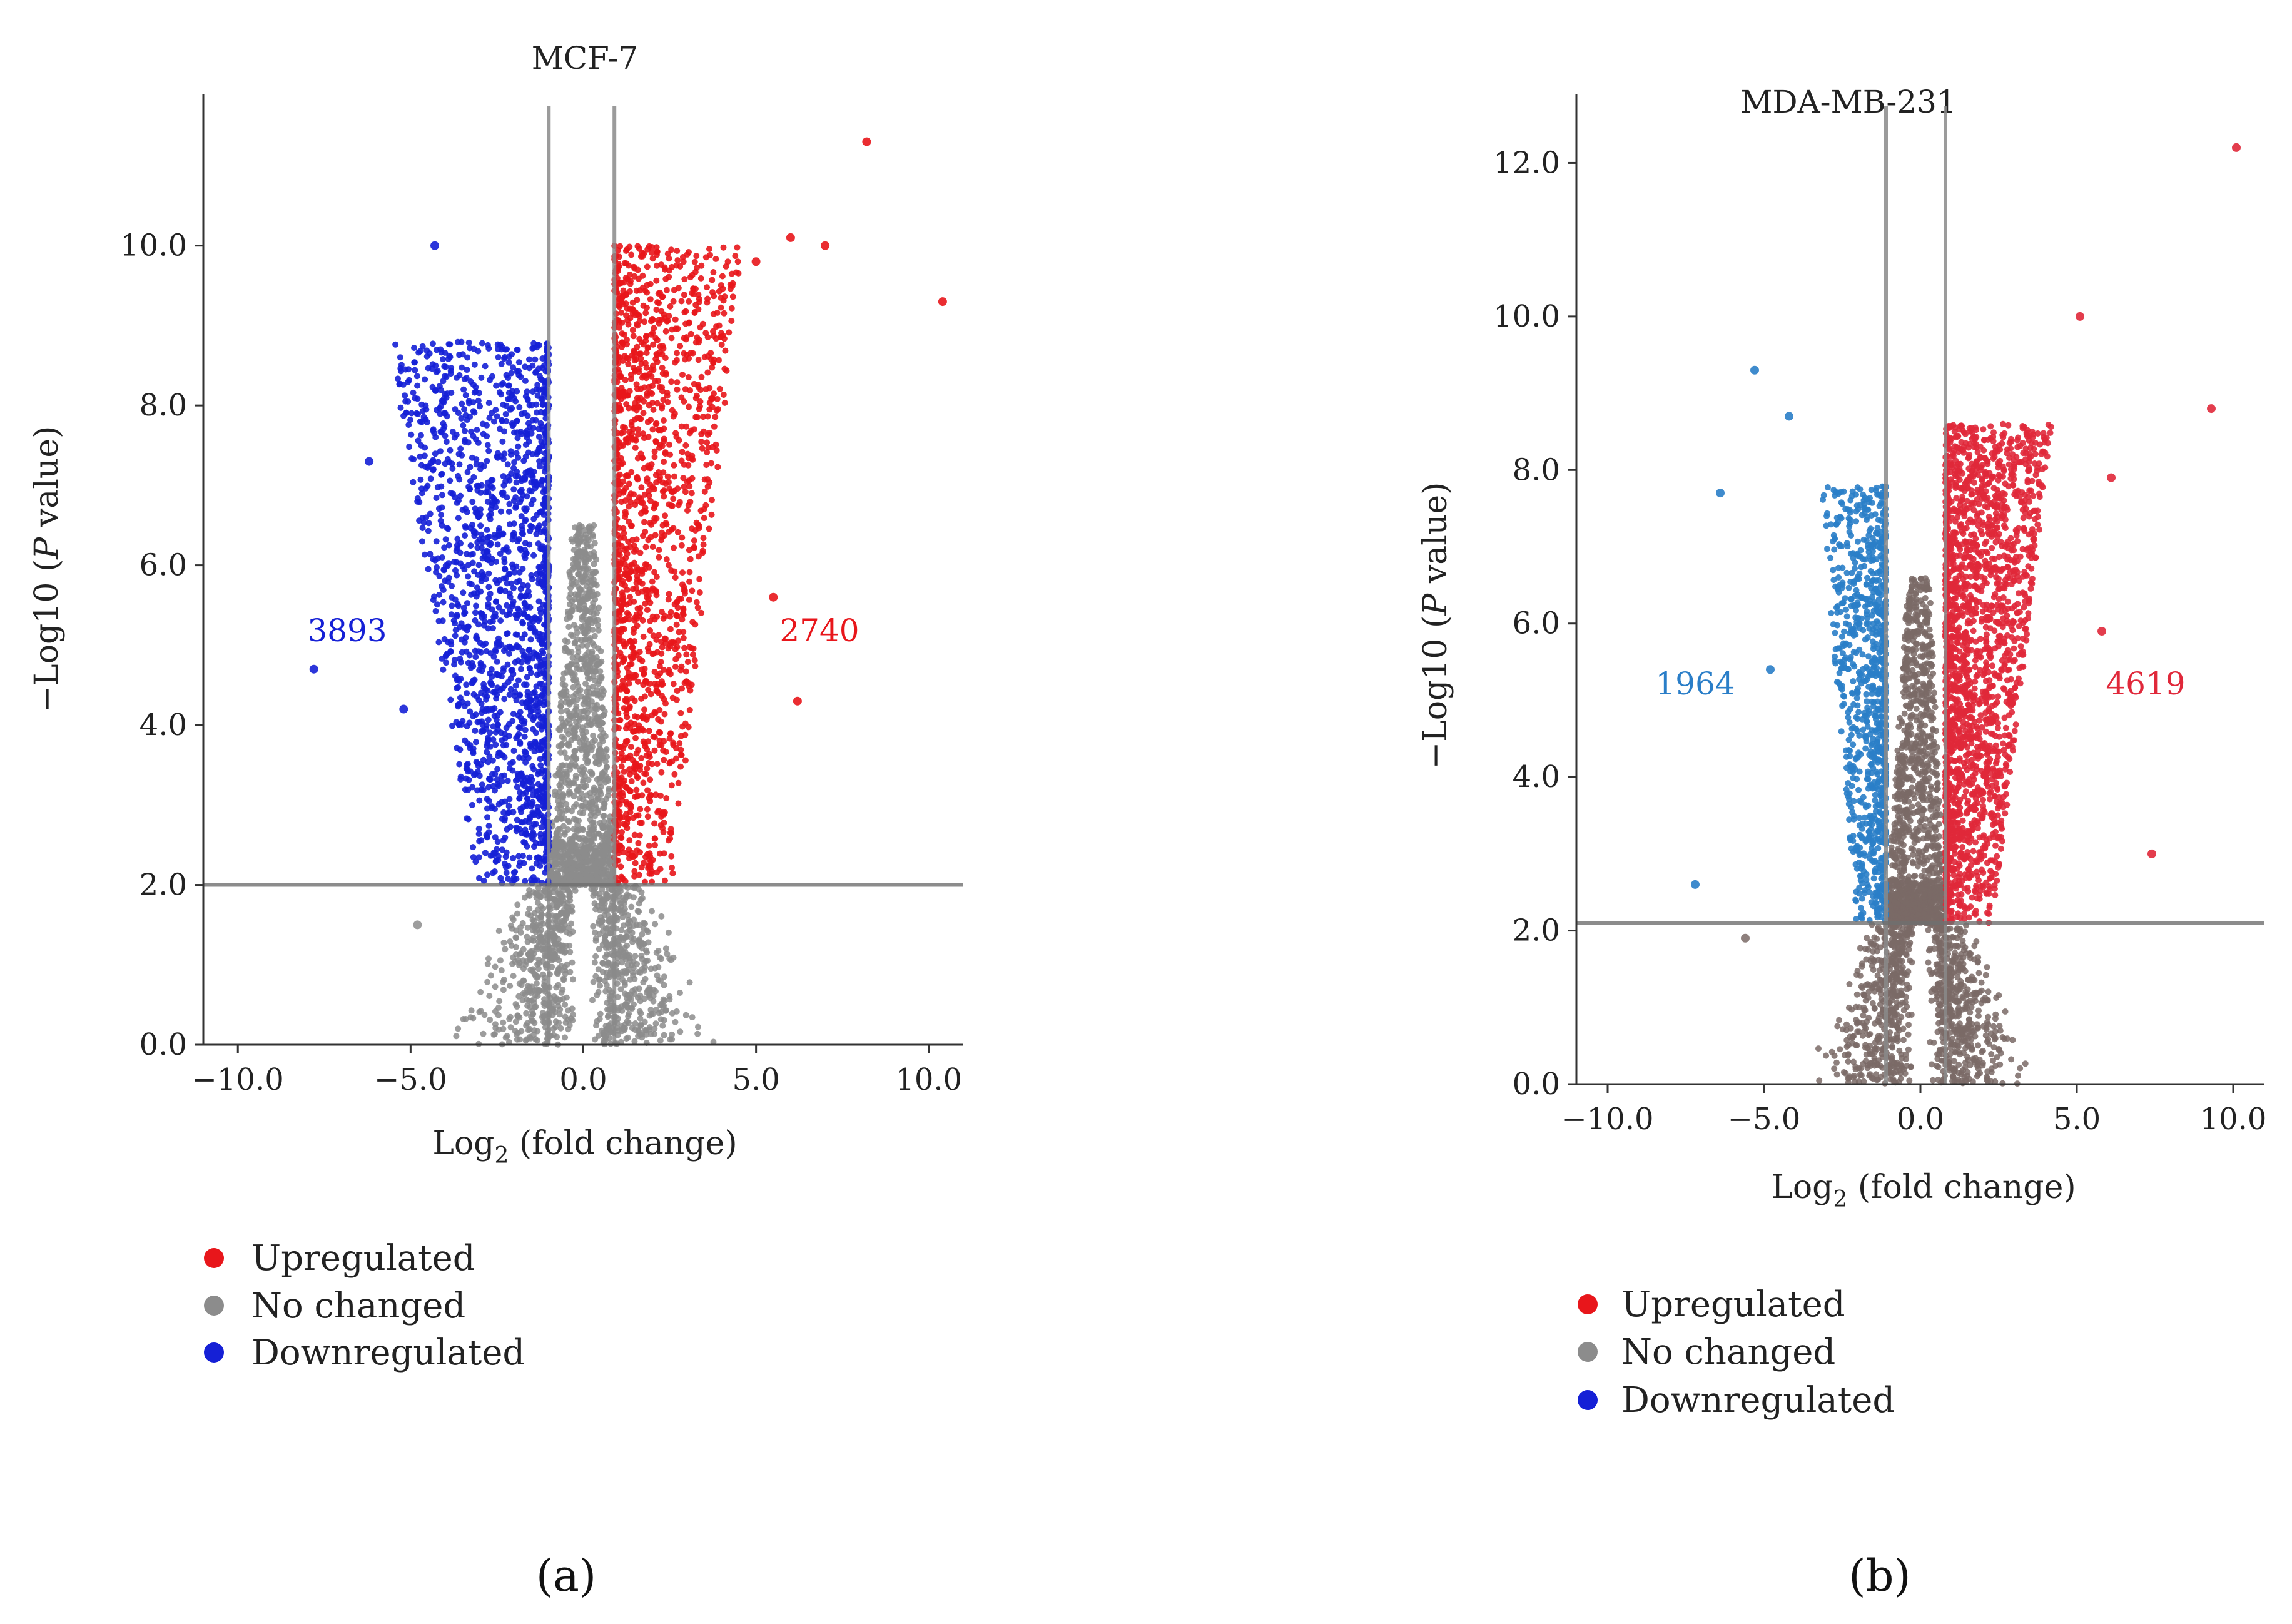  Describe the element at coordinates (567, 710) in the screenshot. I see `point-none-2055` at that location.